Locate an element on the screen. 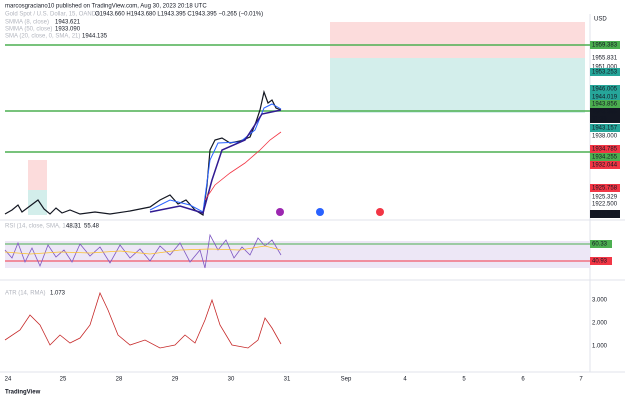  atr-line is located at coordinates (143, 320).